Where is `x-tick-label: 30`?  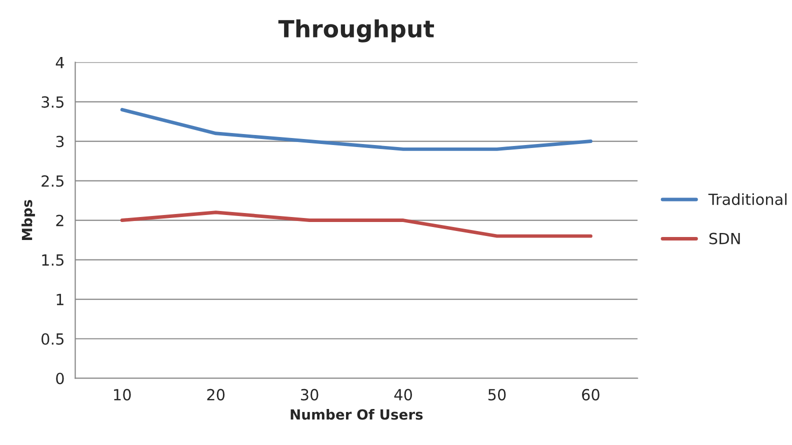
x-tick-label: 30 is located at coordinates (309, 394).